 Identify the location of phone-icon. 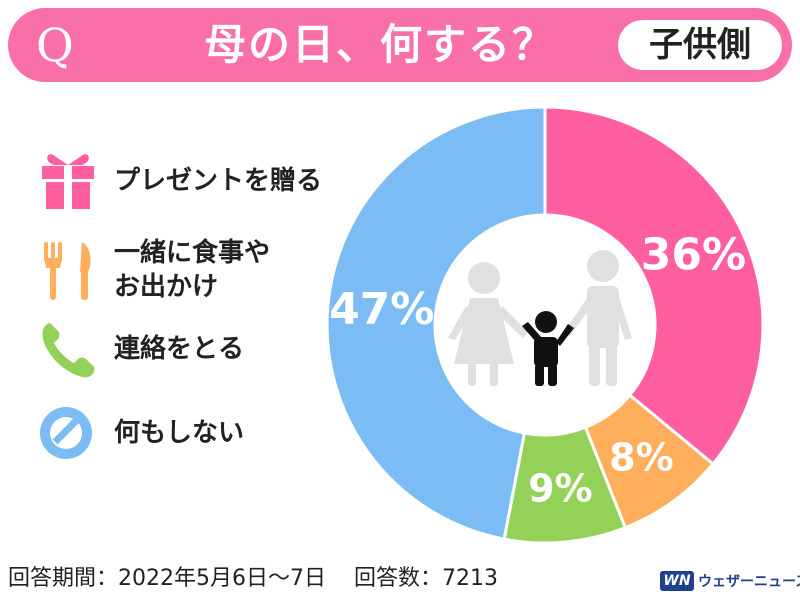
(68, 350).